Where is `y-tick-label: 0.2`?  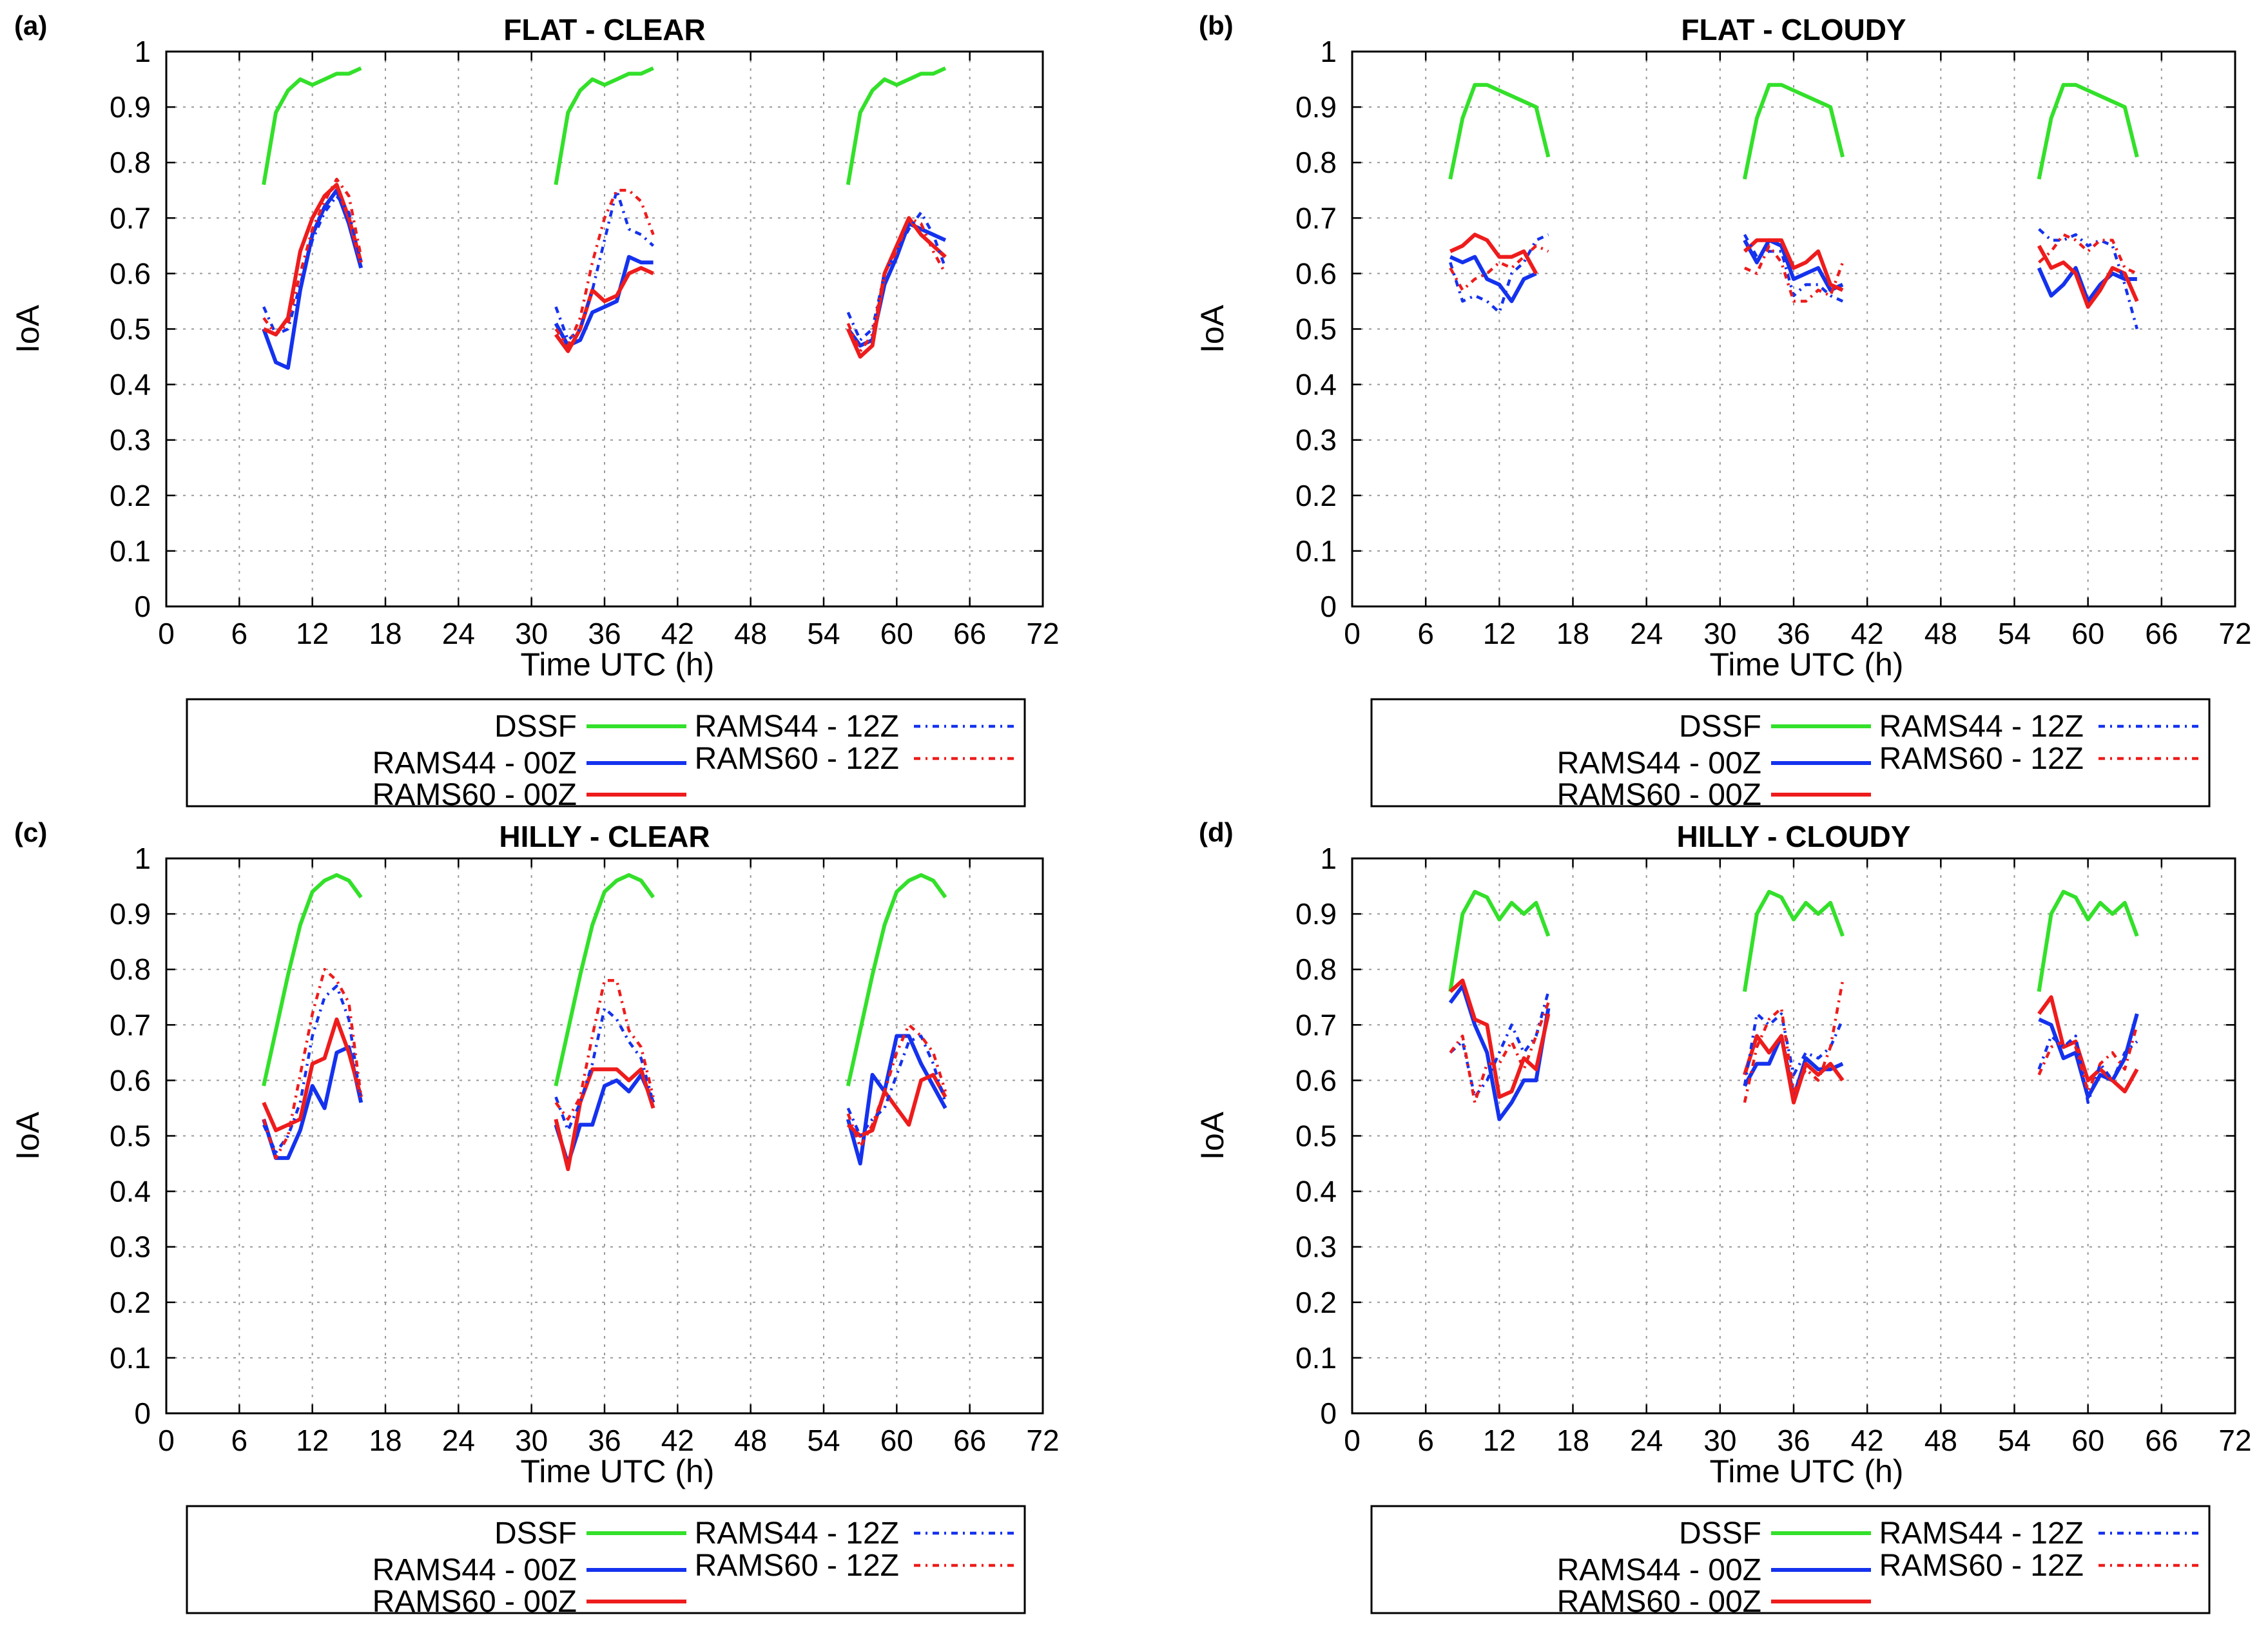
y-tick-label: 0.2 is located at coordinates (1316, 495).